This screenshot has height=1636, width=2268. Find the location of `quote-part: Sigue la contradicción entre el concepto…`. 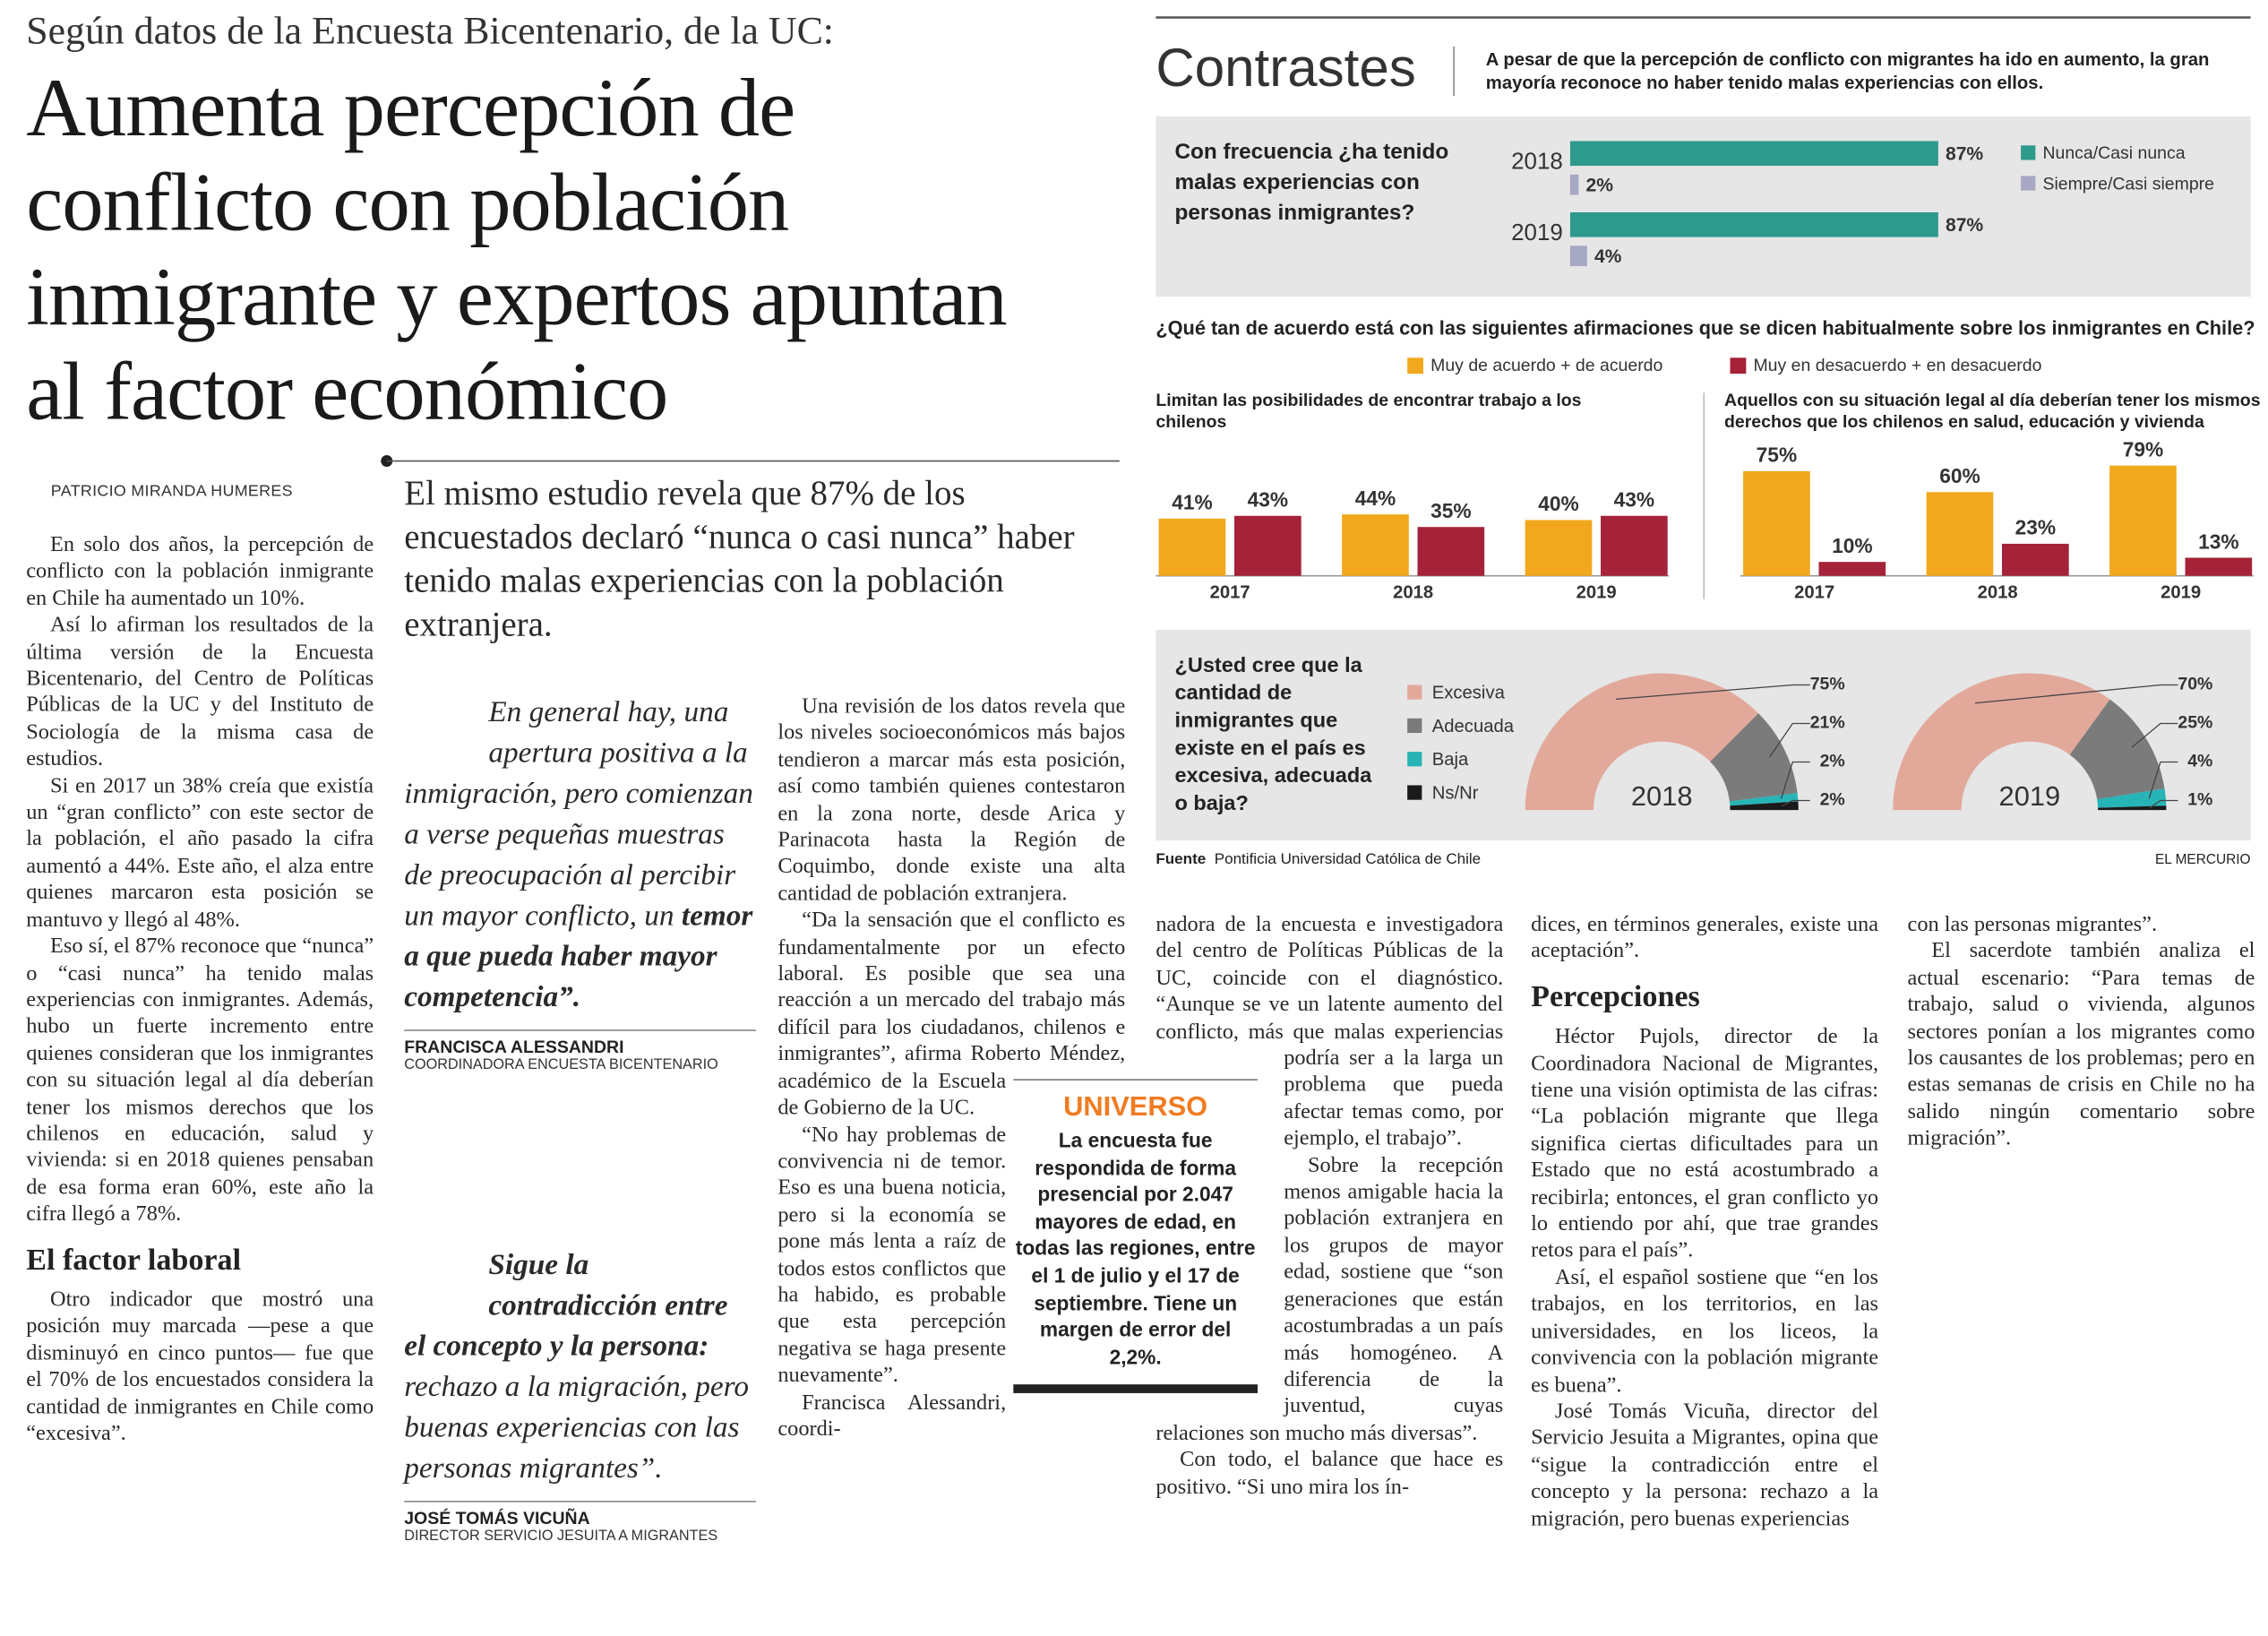

quote-part: Sigue la contradicción entre el concepto… is located at coordinates (566, 1306).